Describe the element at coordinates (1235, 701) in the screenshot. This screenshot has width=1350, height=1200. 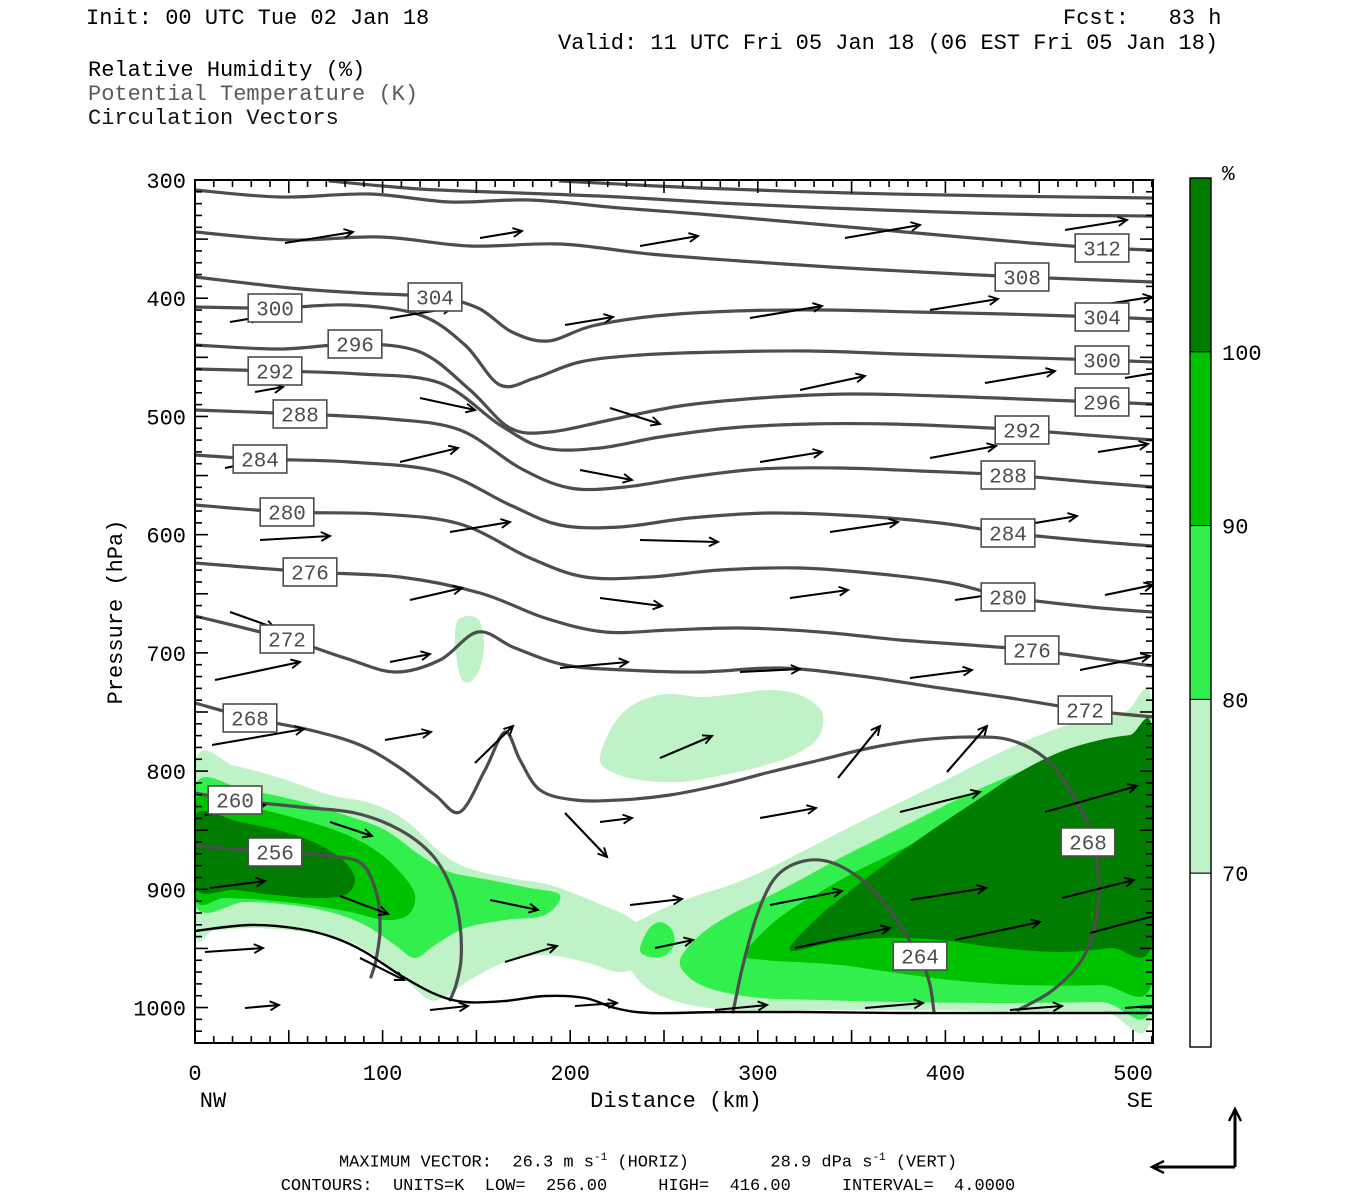
I see `colorbar-tick-label: 80` at that location.